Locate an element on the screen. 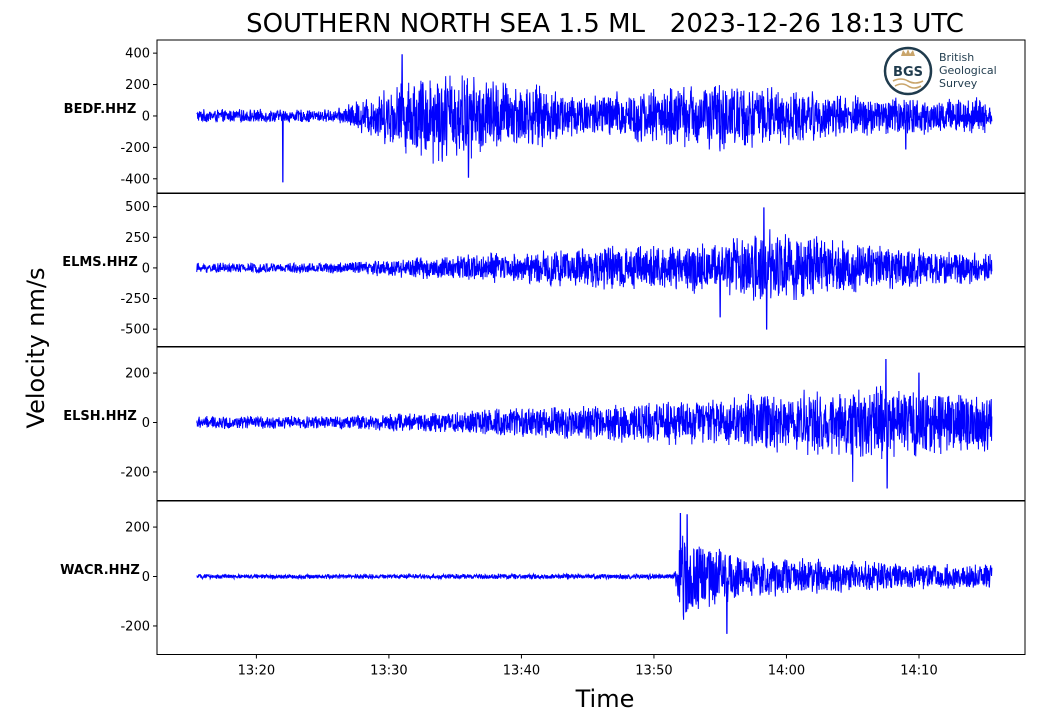 This screenshot has height=723, width=1046. bgs-logo-monogram: BGS is located at coordinates (908, 72).